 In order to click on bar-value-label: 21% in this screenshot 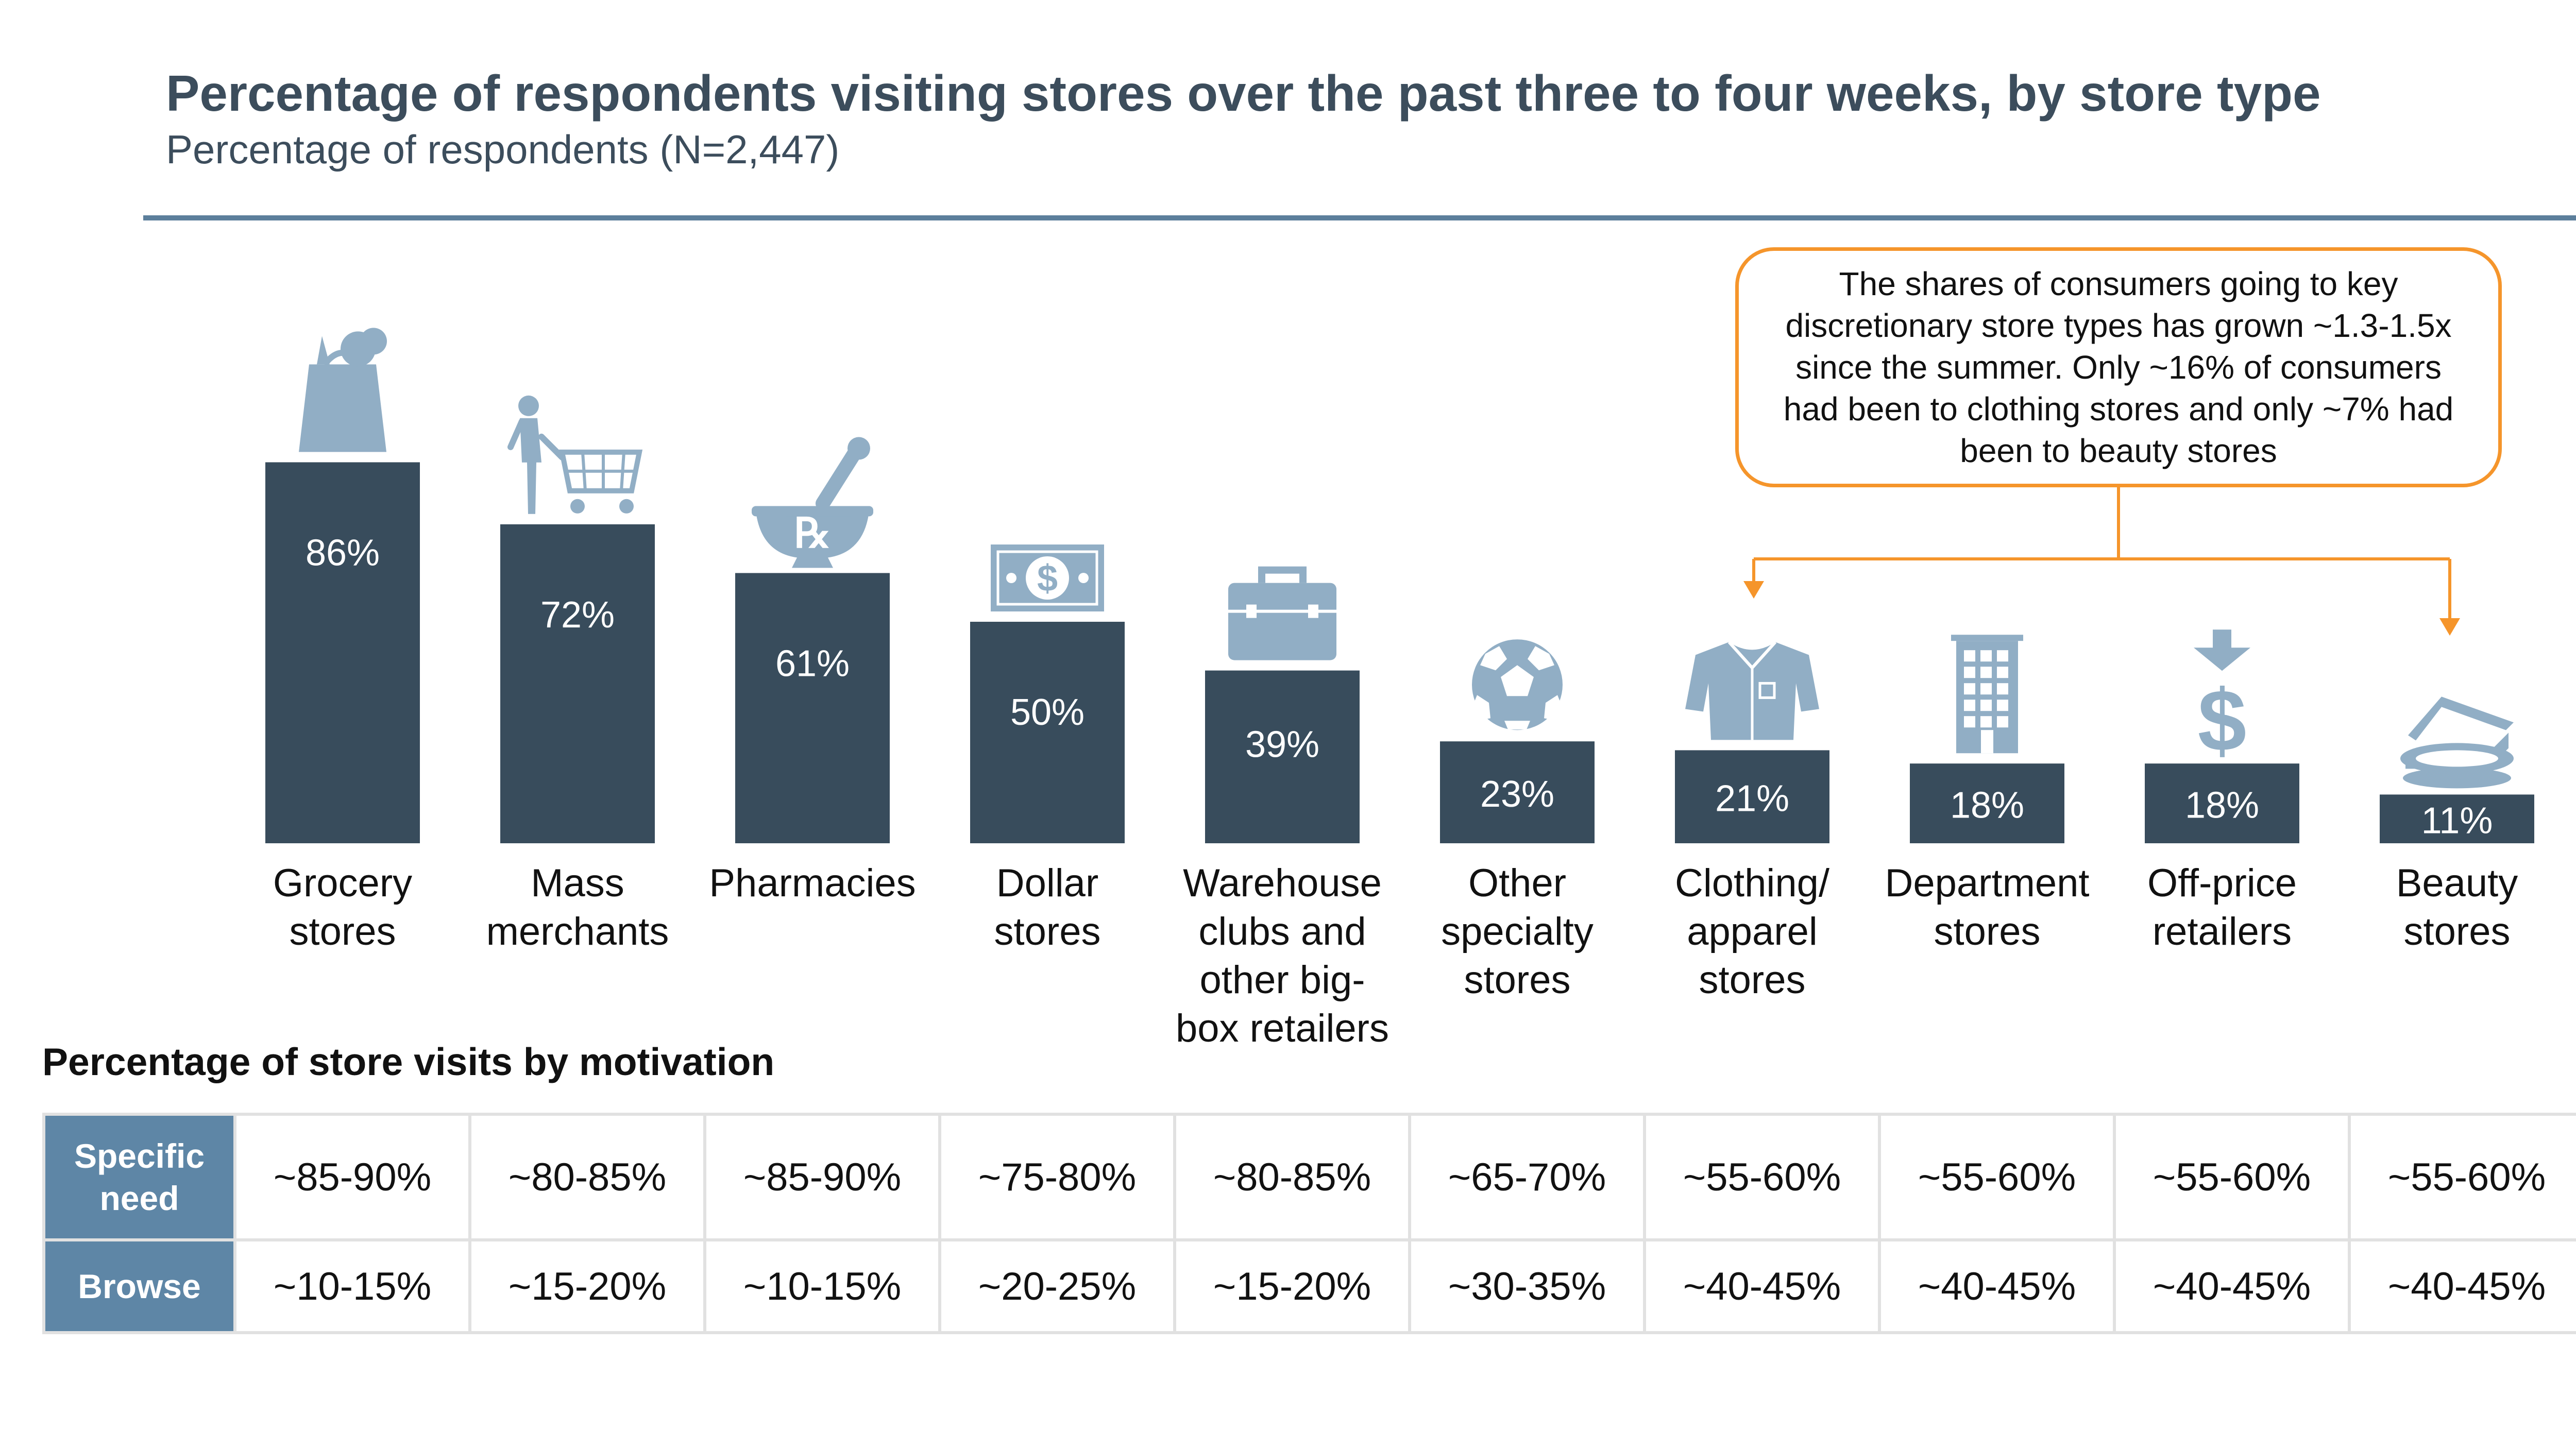, I will do `click(1752, 799)`.